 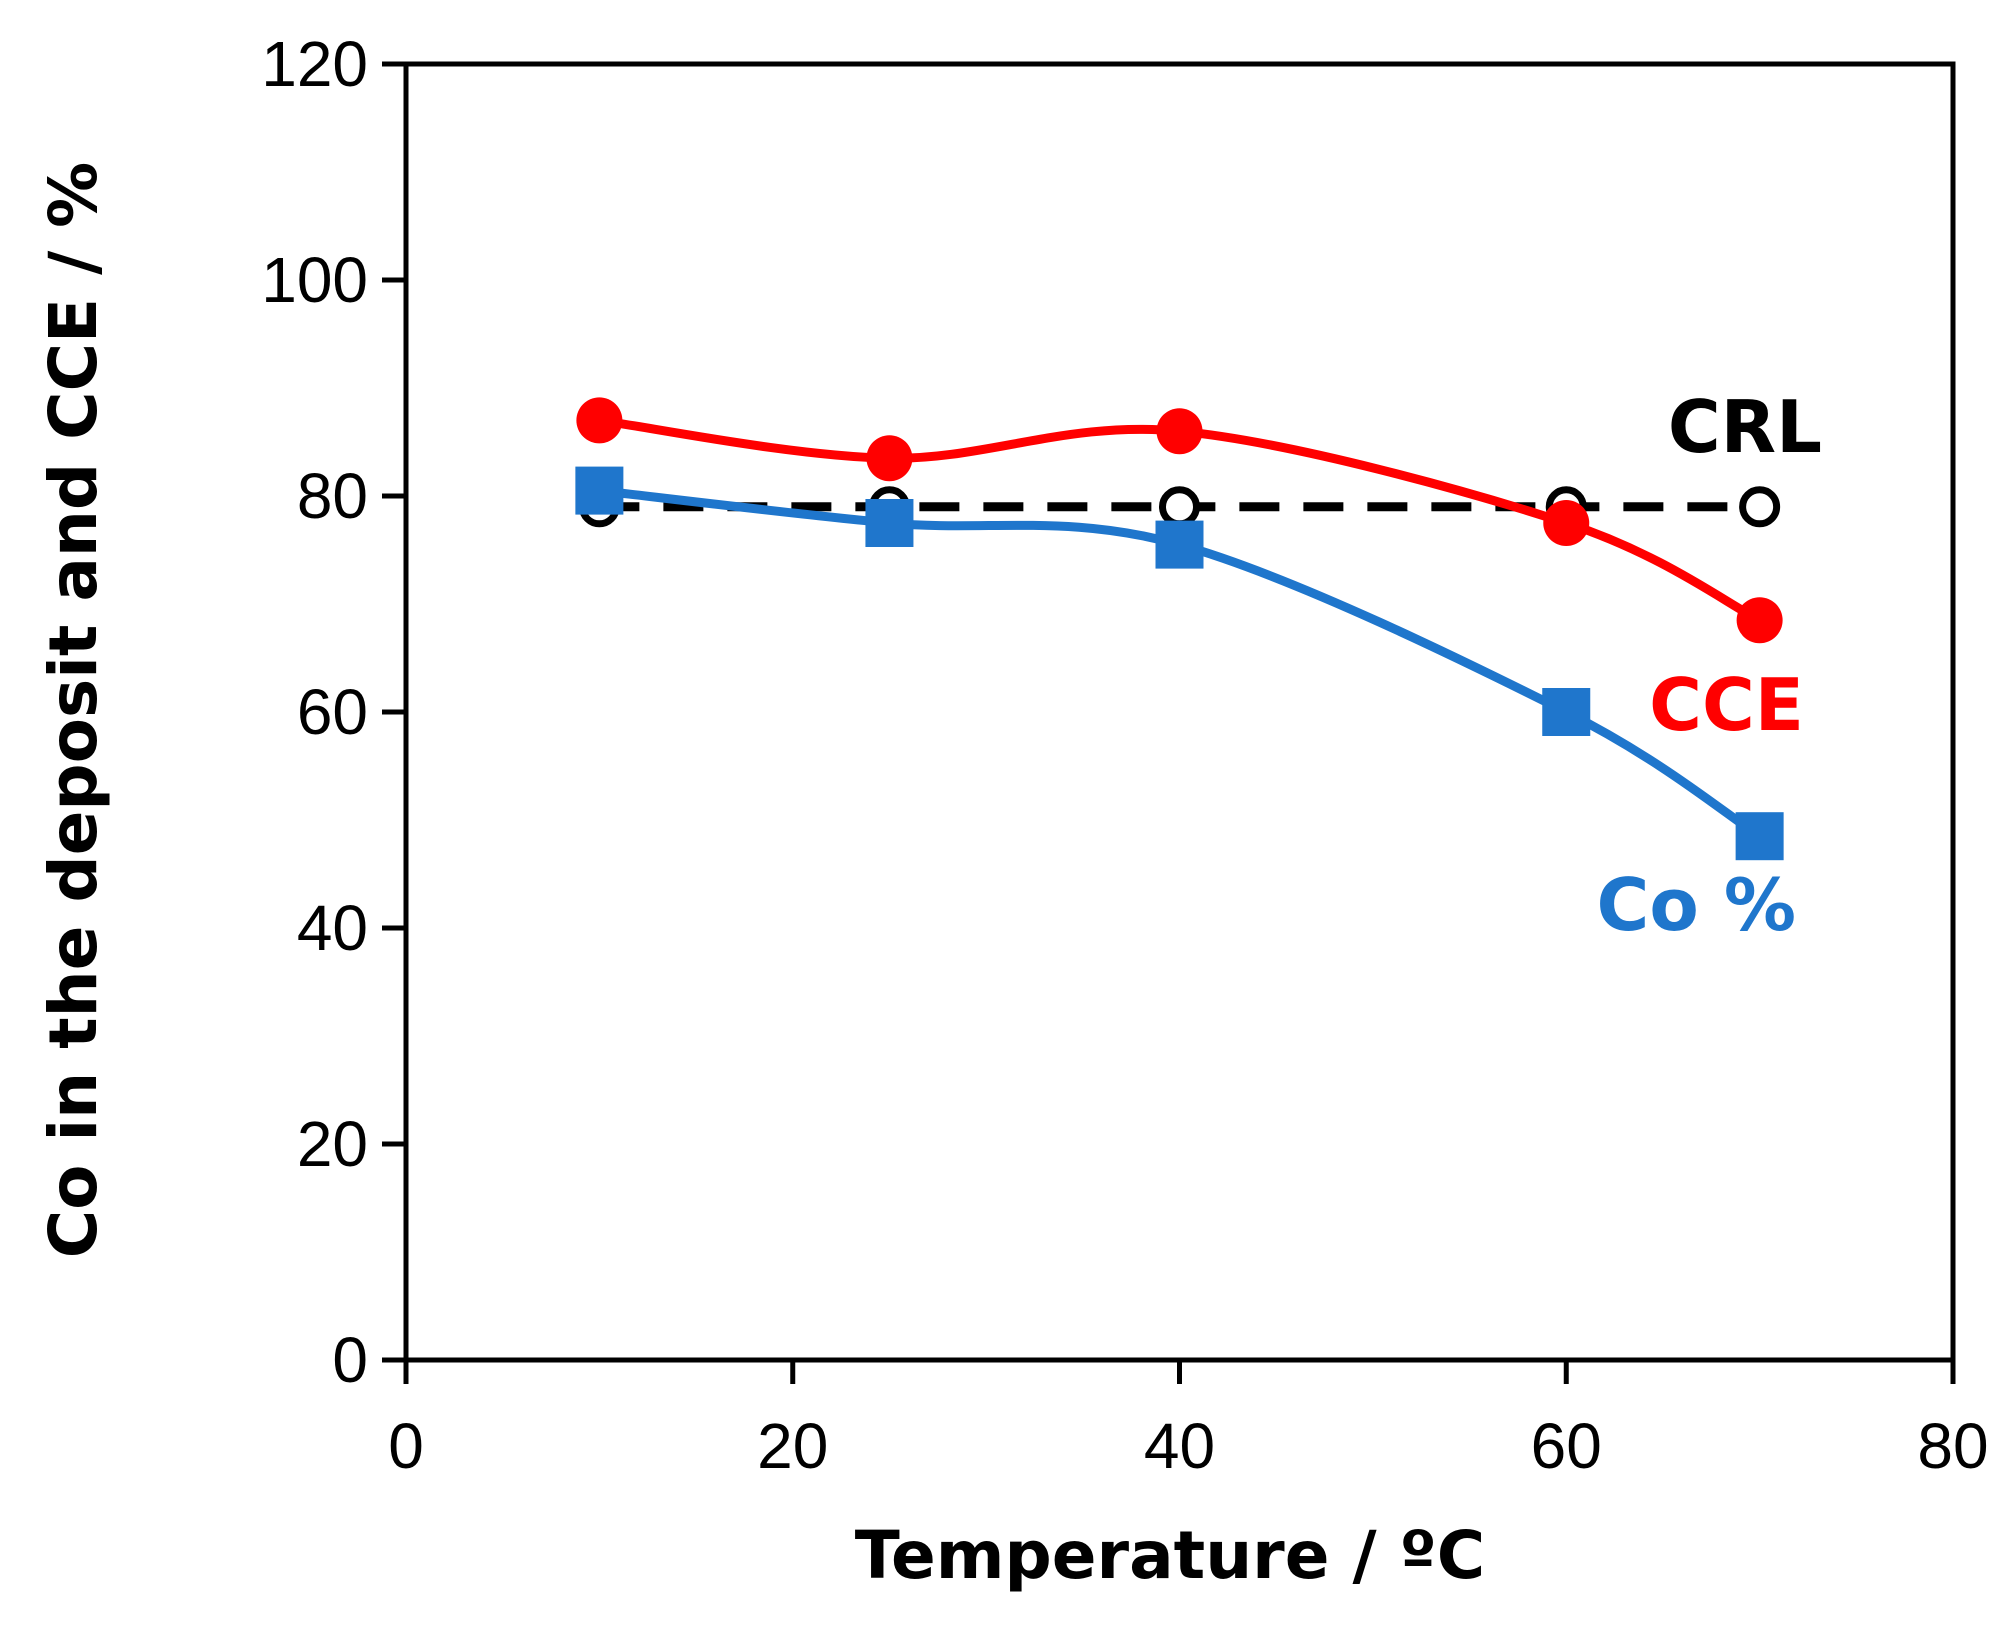 I want to click on y-tick-label: 40, so click(x=332, y=928).